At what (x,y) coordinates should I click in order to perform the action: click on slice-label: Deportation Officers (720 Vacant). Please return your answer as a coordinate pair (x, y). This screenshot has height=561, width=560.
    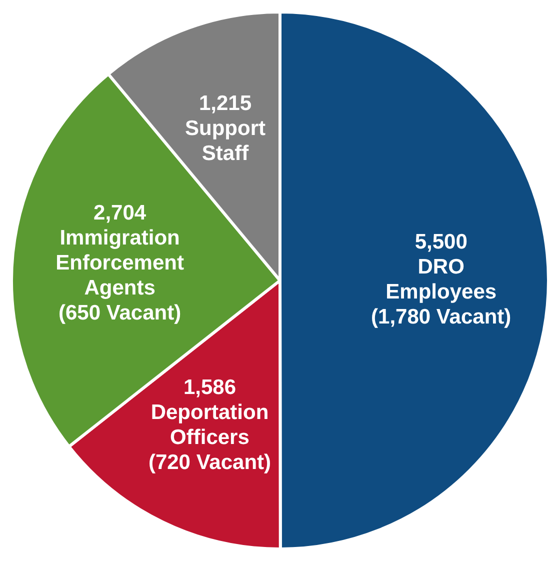
    Looking at the image, I should click on (210, 437).